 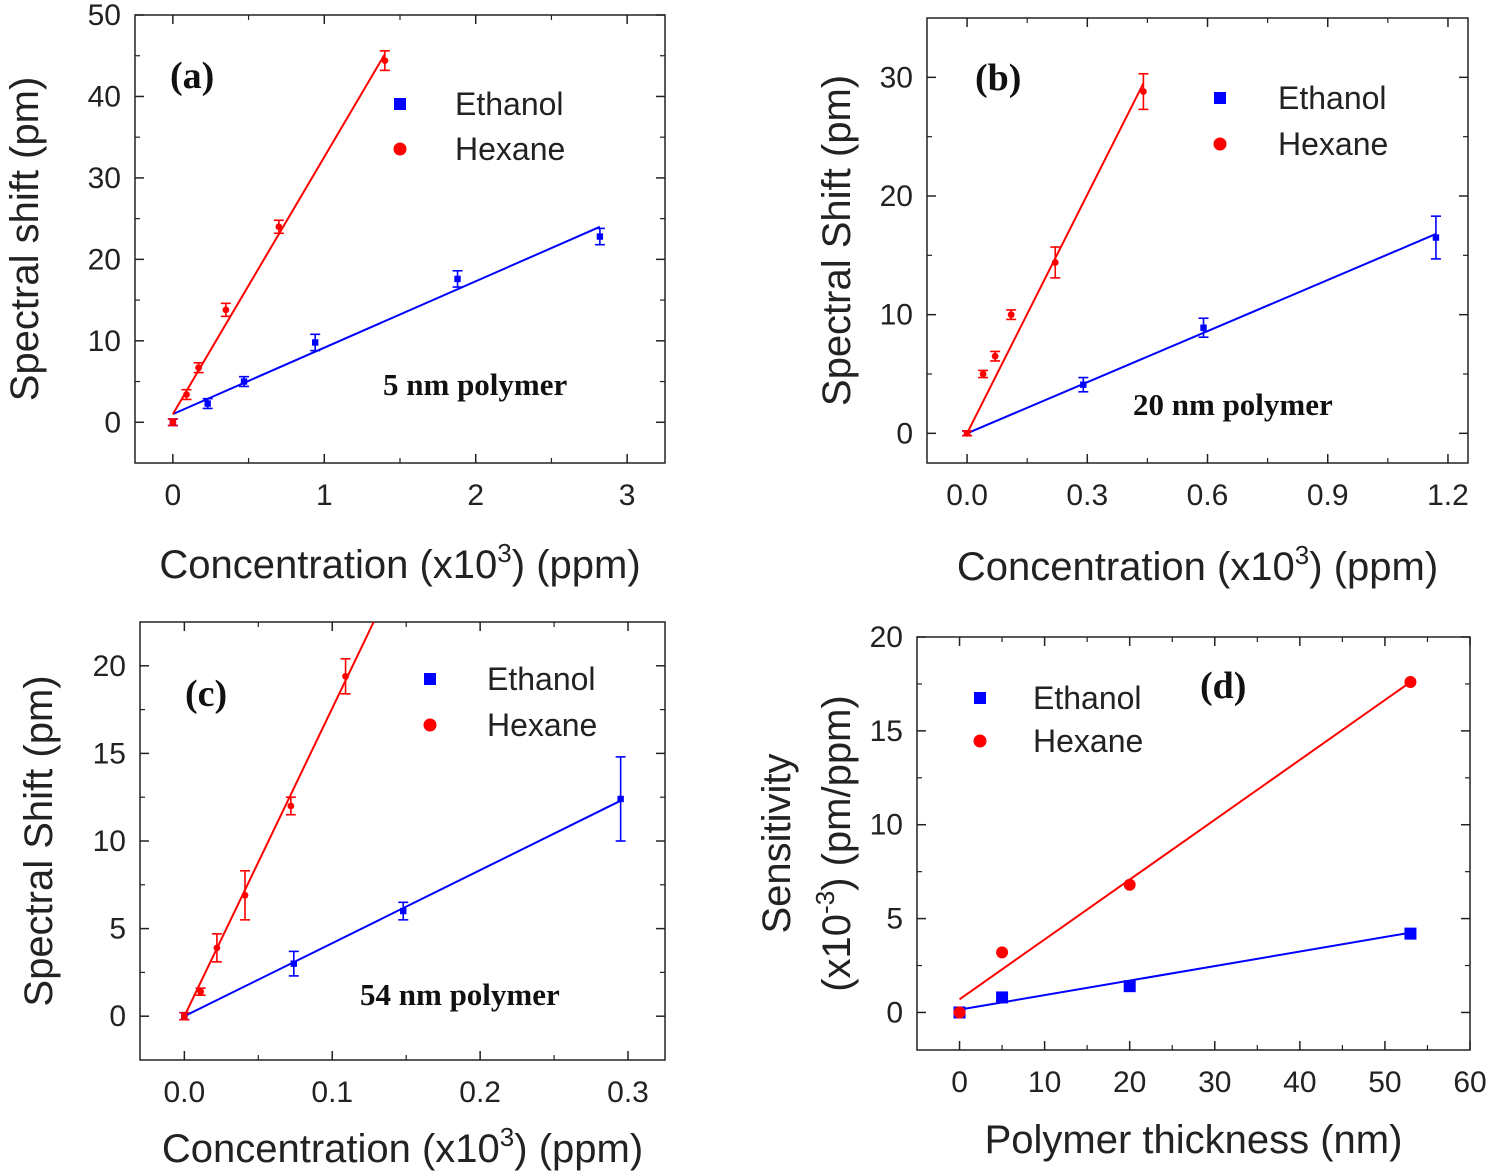 What do you see at coordinates (628, 1092) in the screenshot?
I see `x-tick-label: 0.3` at bounding box center [628, 1092].